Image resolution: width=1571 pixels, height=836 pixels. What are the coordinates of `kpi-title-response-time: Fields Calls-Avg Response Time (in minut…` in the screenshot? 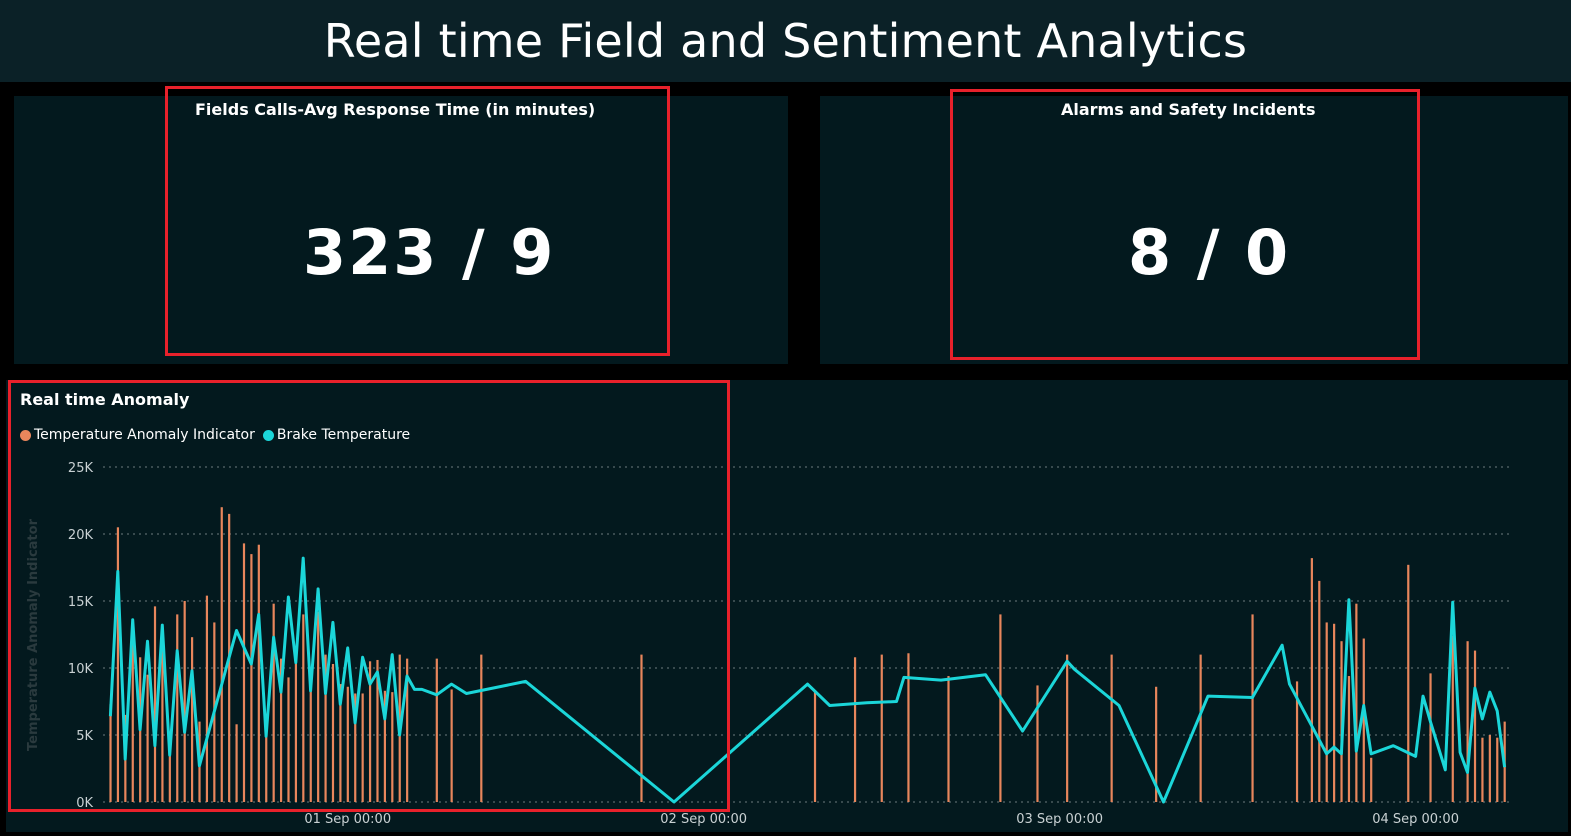 It's located at (395, 109).